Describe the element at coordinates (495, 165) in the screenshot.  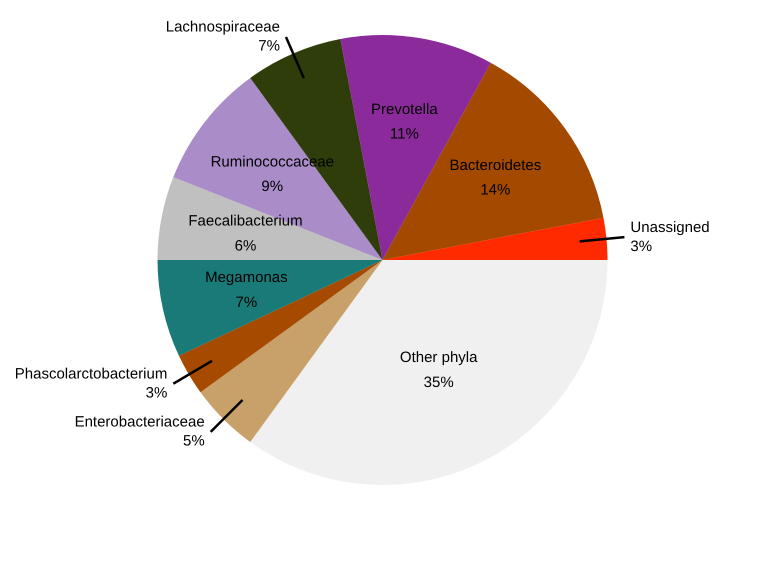
I see `slice-label: Bacteroidetes` at that location.